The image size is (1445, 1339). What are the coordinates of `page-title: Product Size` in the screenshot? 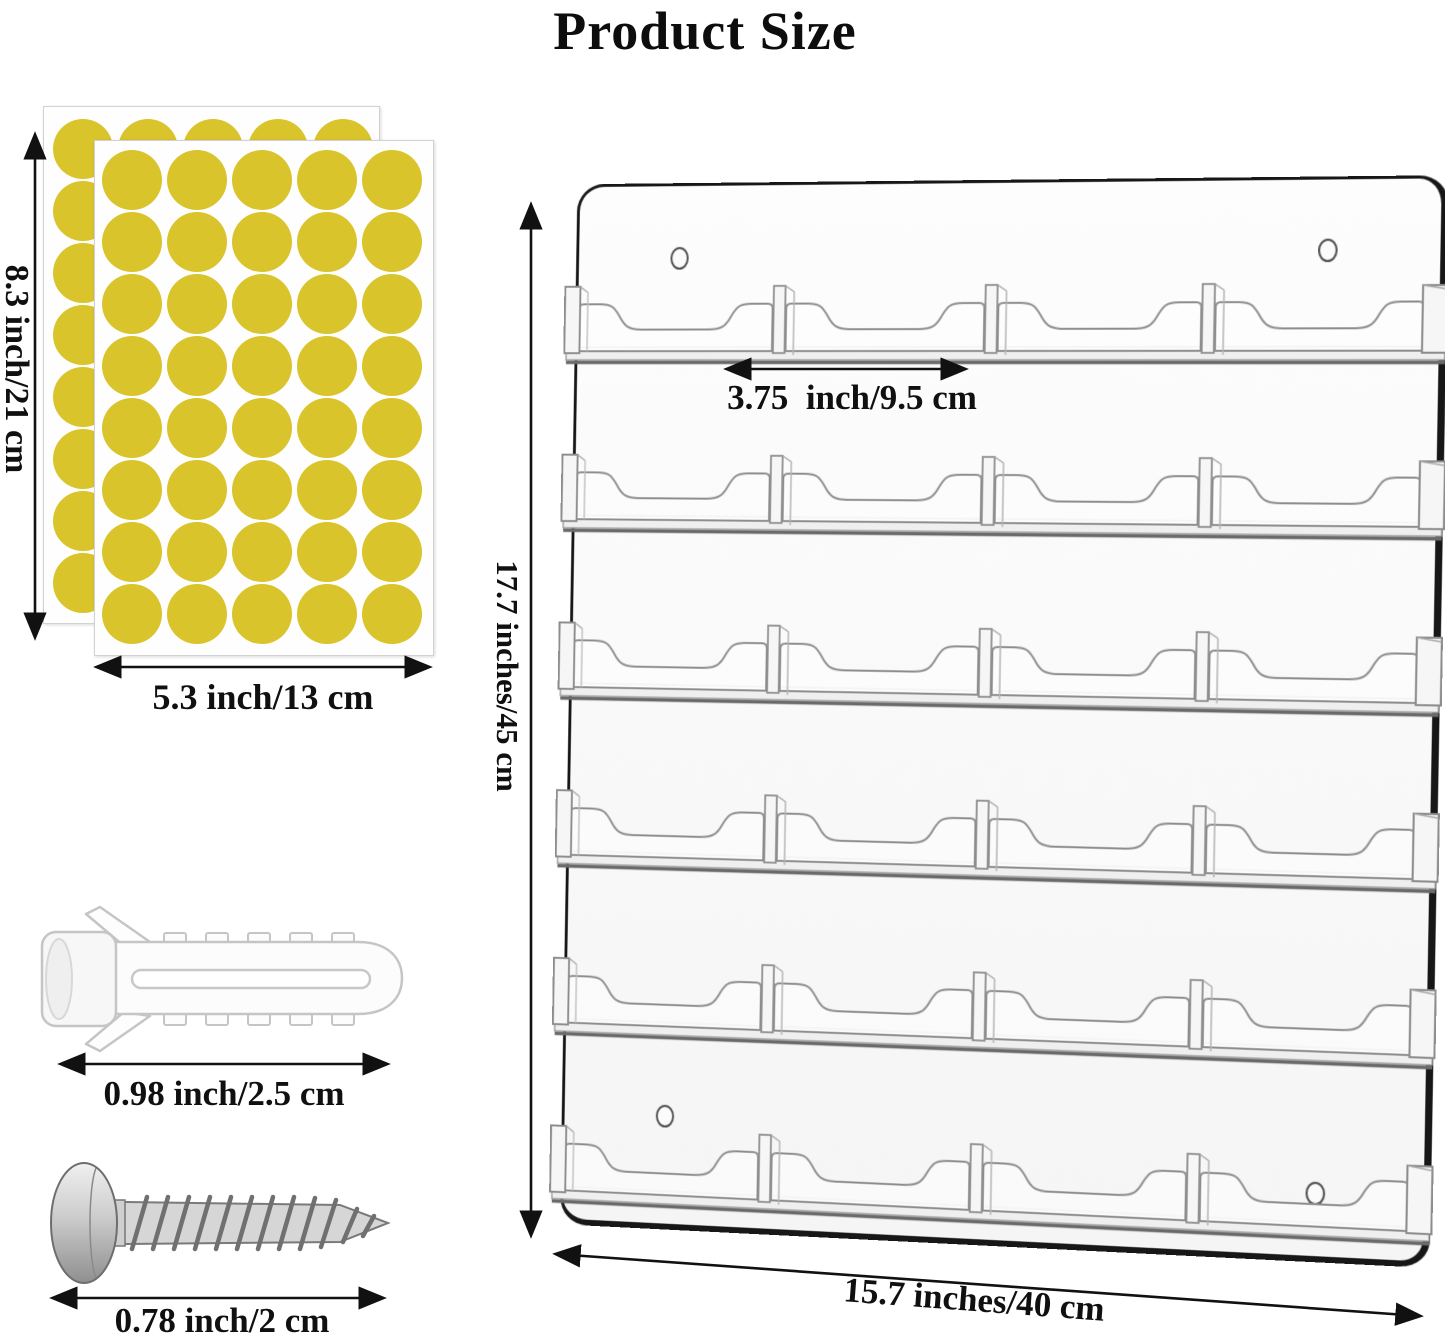 It's located at (705, 31).